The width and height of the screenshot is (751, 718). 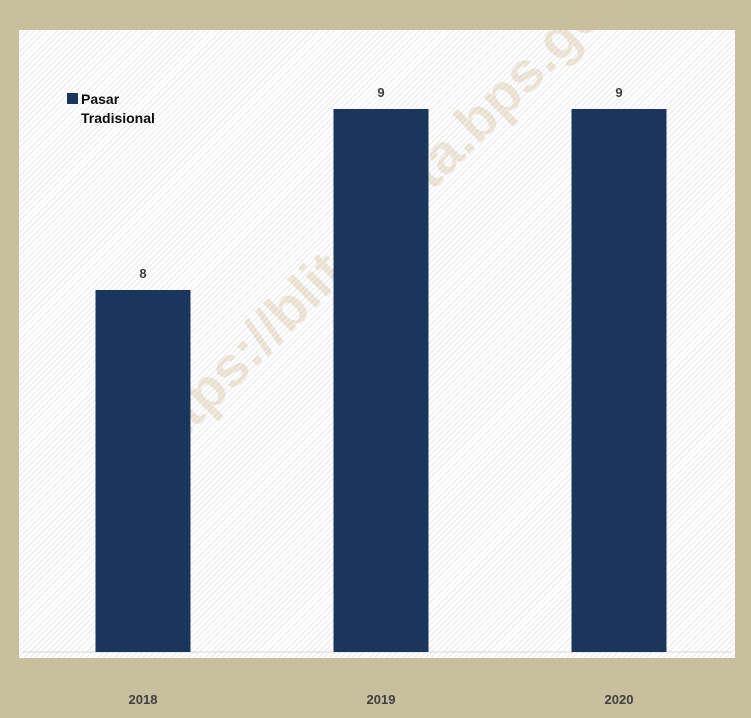 I want to click on x-tick-label-2018: 2018, so click(x=143, y=699).